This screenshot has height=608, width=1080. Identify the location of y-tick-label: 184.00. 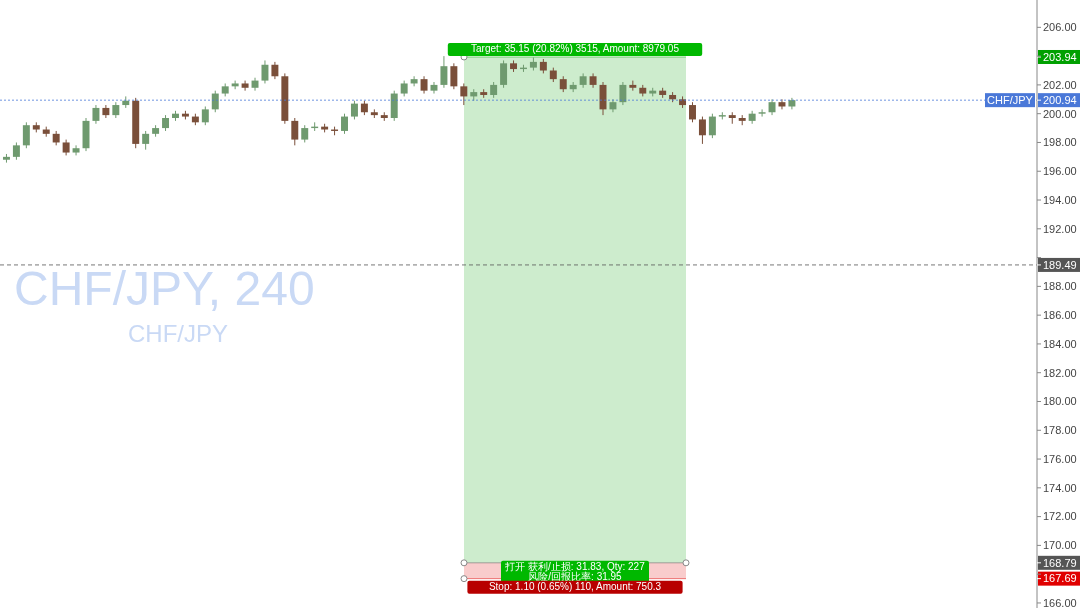
(1060, 343).